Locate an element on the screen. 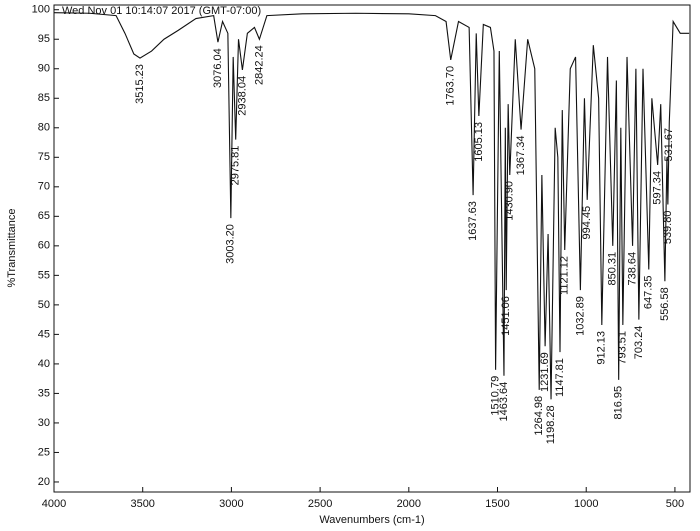  x-tick-label: 500 is located at coordinates (675, 504).